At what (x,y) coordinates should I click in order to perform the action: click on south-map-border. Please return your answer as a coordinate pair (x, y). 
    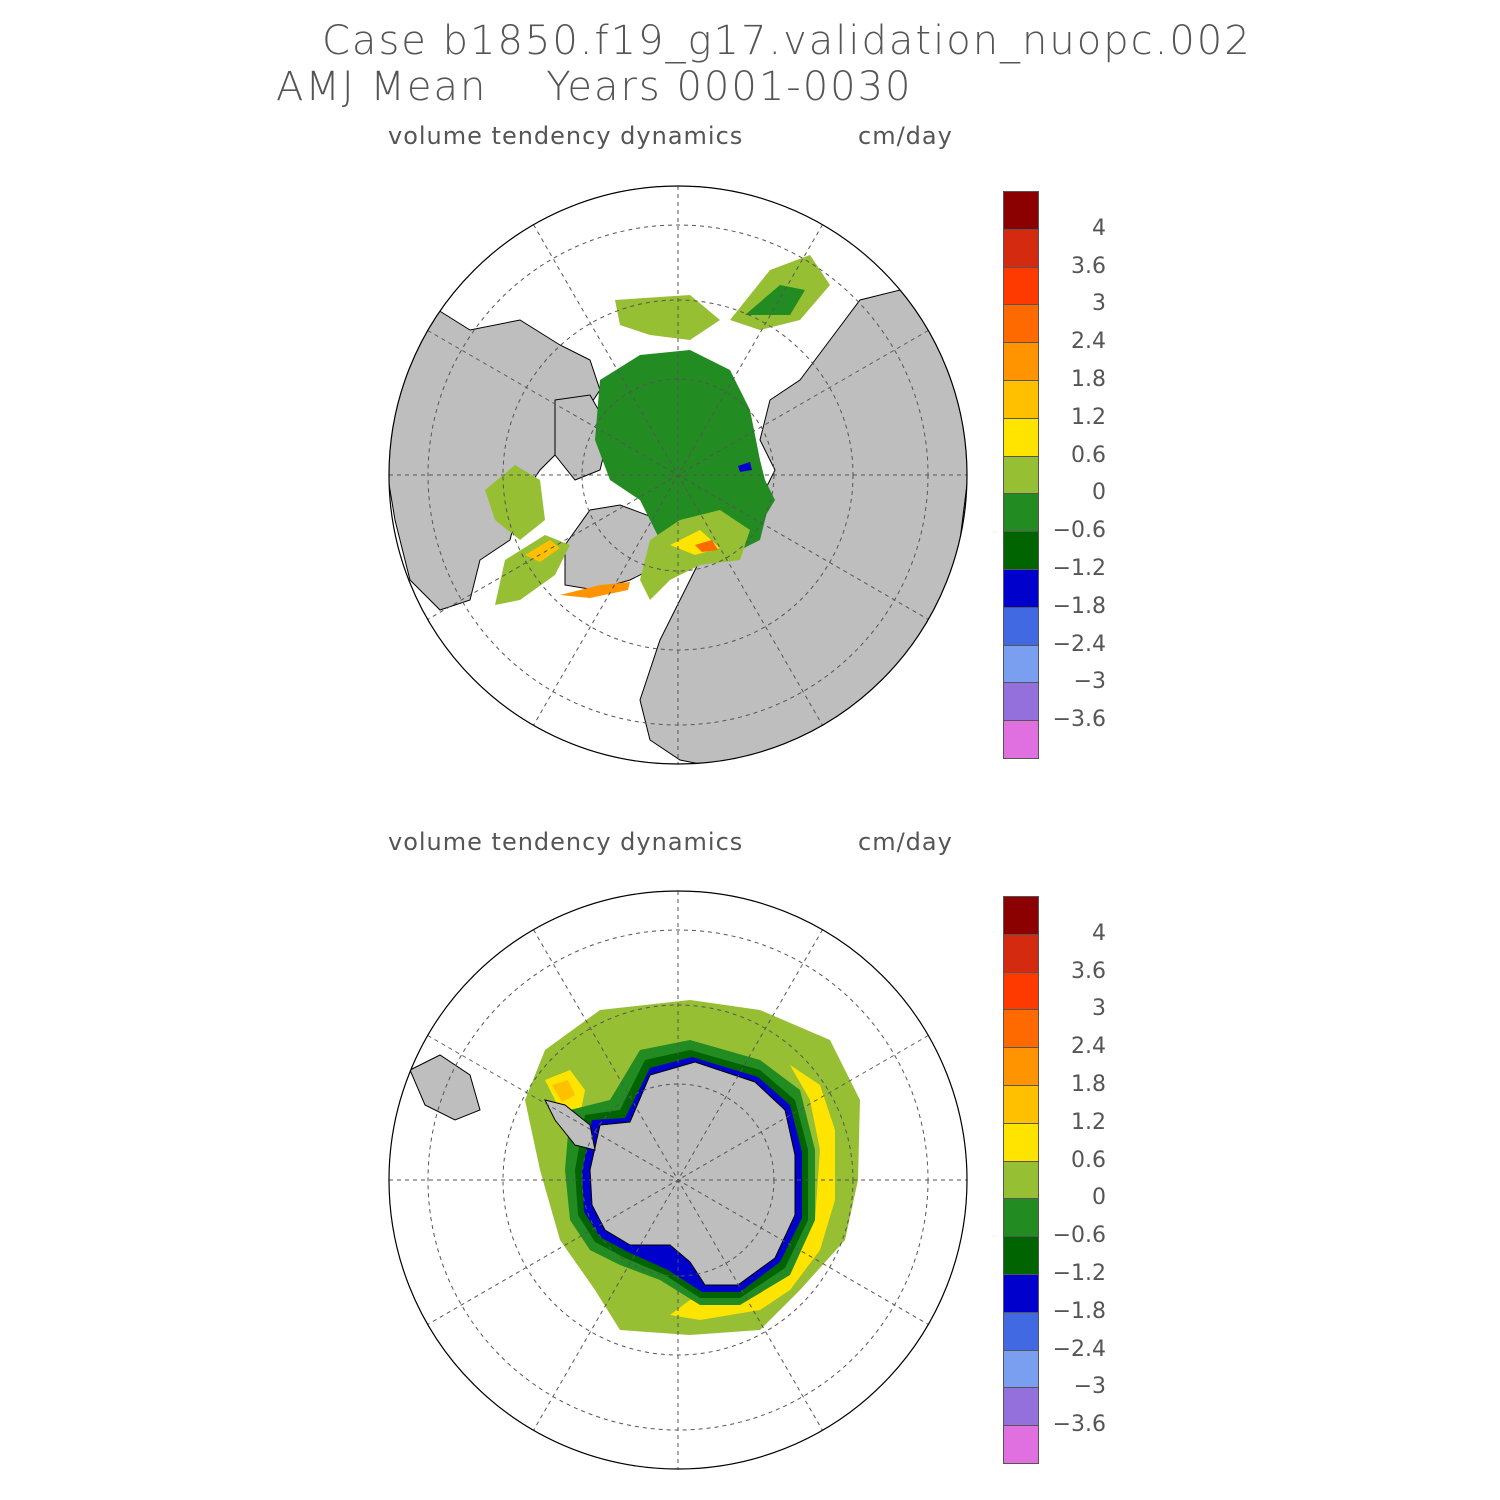
    Looking at the image, I should click on (678, 1180).